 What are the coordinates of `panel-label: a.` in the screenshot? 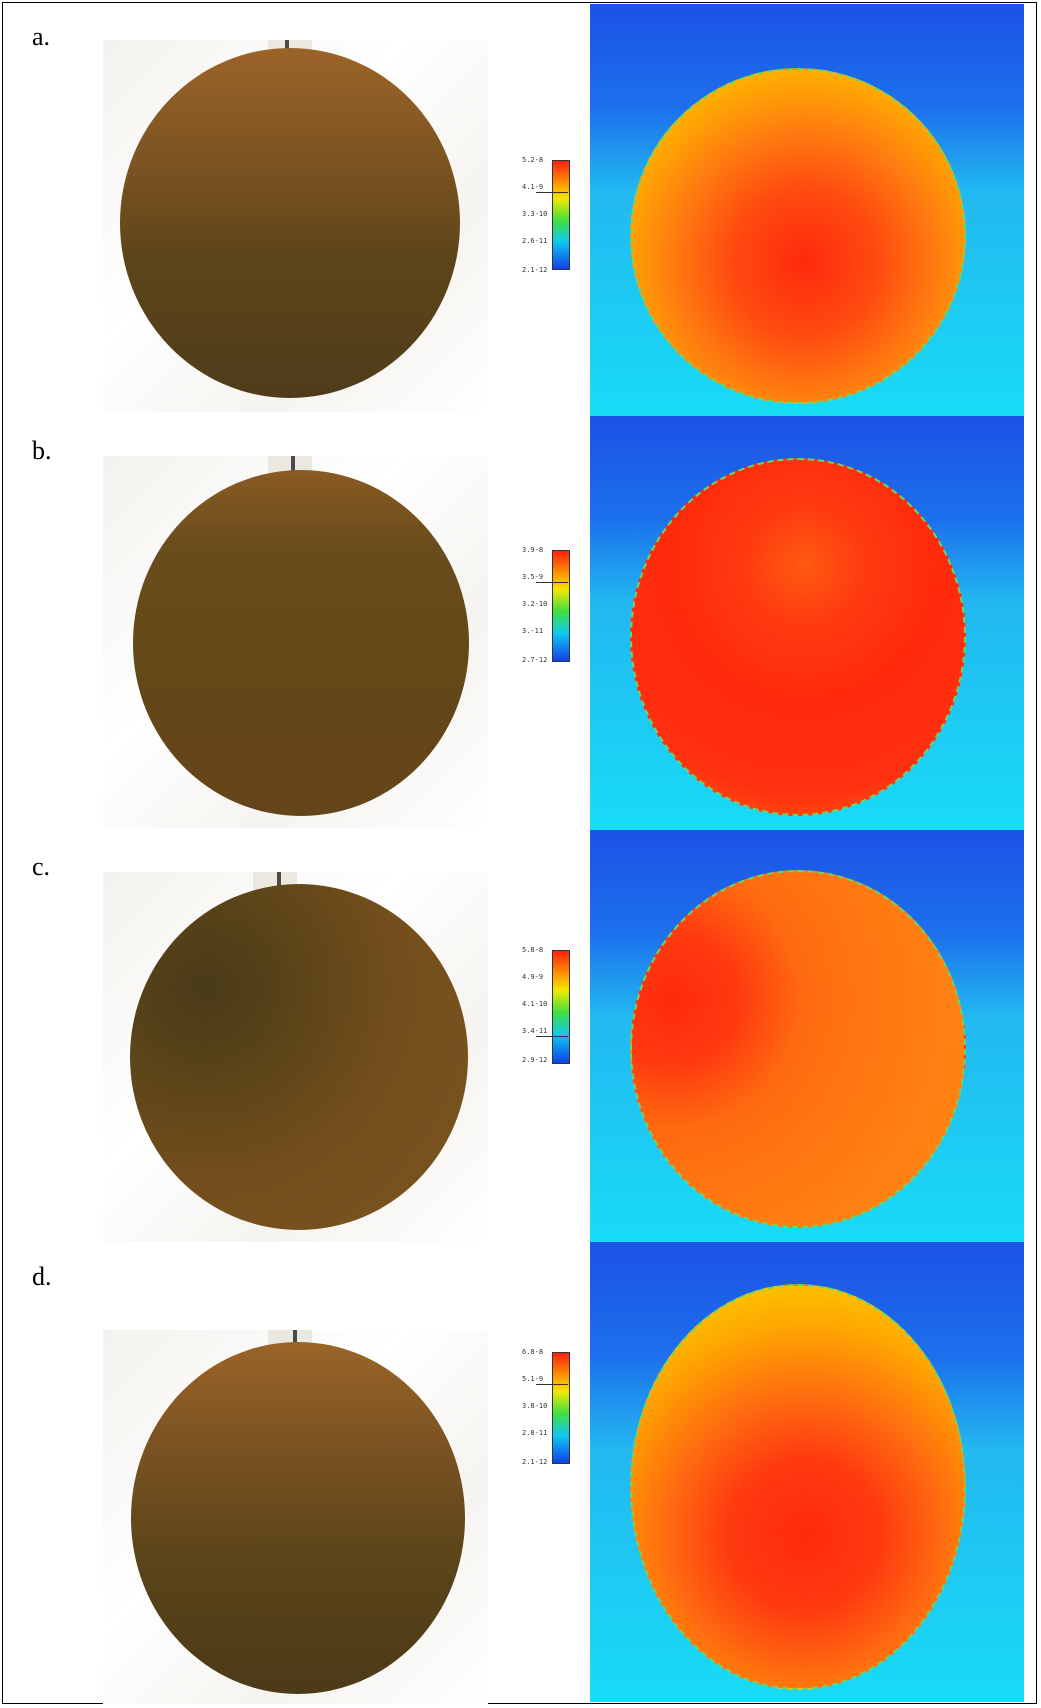 It's located at (41, 36).